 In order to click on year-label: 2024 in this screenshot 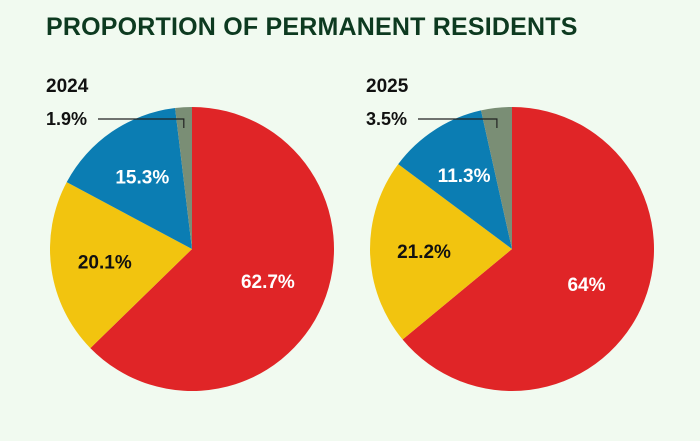, I will do `click(67, 86)`.